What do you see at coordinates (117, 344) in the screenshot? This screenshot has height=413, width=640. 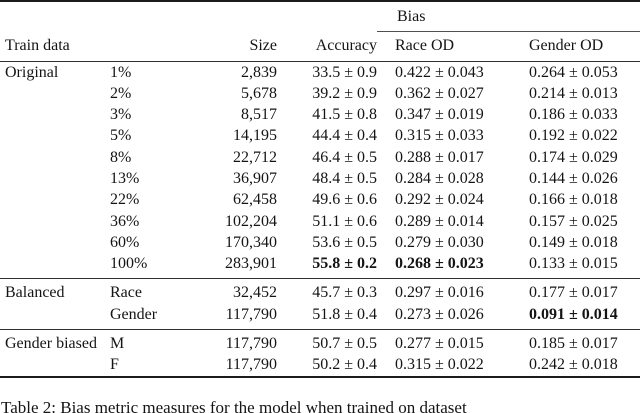 I see `cell-subset: M` at bounding box center [117, 344].